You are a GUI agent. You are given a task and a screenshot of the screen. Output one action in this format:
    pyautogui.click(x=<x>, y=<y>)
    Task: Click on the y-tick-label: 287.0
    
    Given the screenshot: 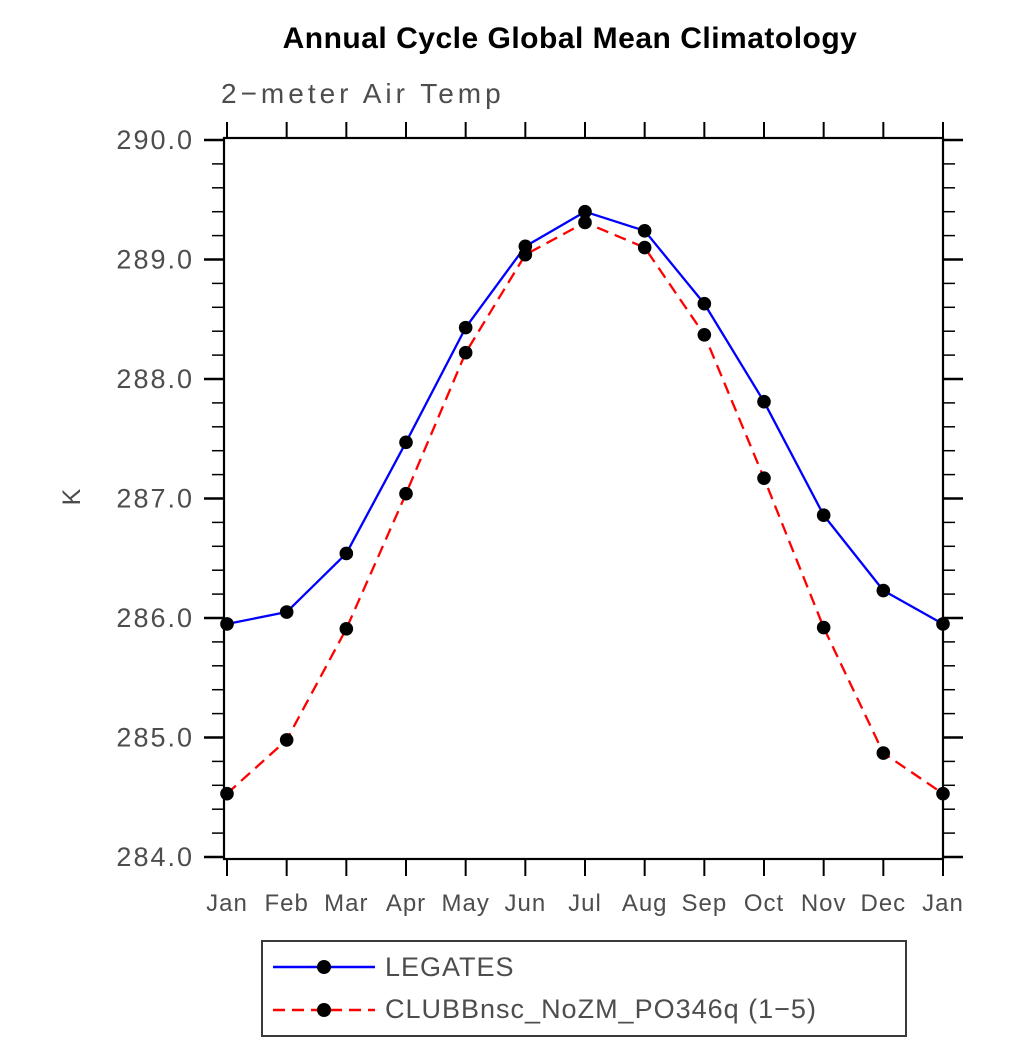 What is the action you would take?
    pyautogui.click(x=155, y=499)
    